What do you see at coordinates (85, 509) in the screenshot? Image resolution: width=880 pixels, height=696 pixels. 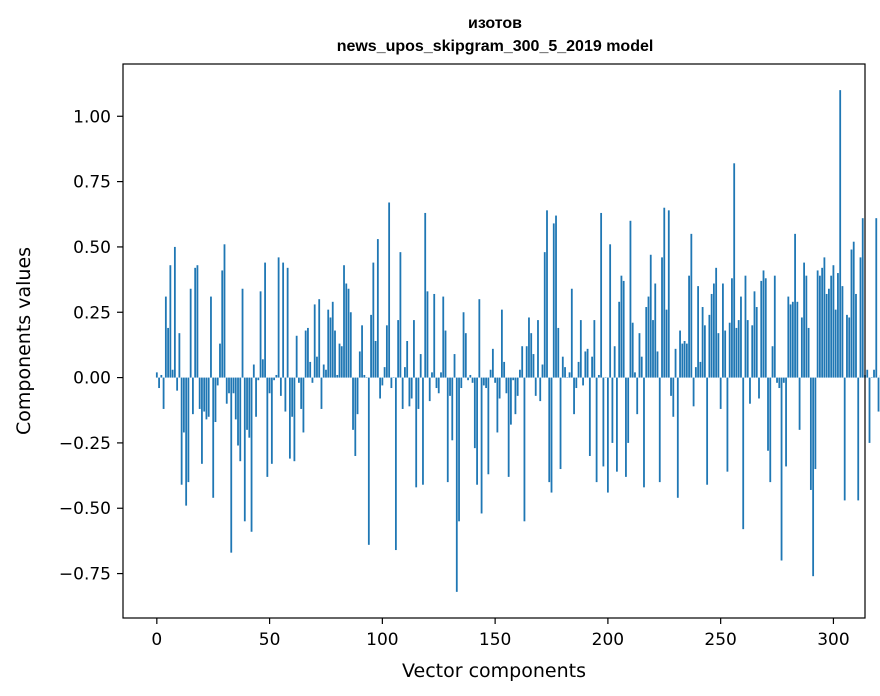 I see `y-tick-label: −0.50` at bounding box center [85, 509].